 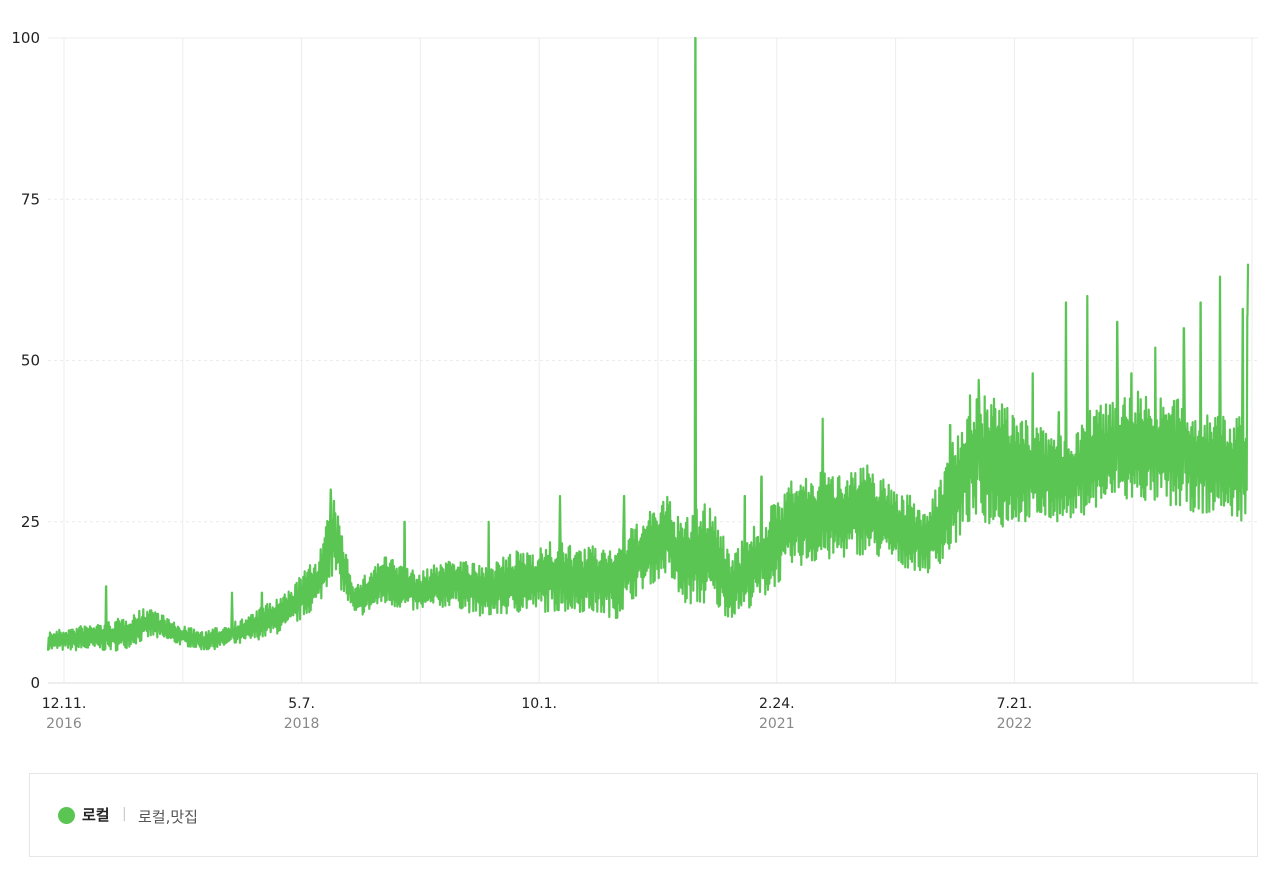 What do you see at coordinates (539, 704) in the screenshot?
I see `x-tick-label: 10.1.` at bounding box center [539, 704].